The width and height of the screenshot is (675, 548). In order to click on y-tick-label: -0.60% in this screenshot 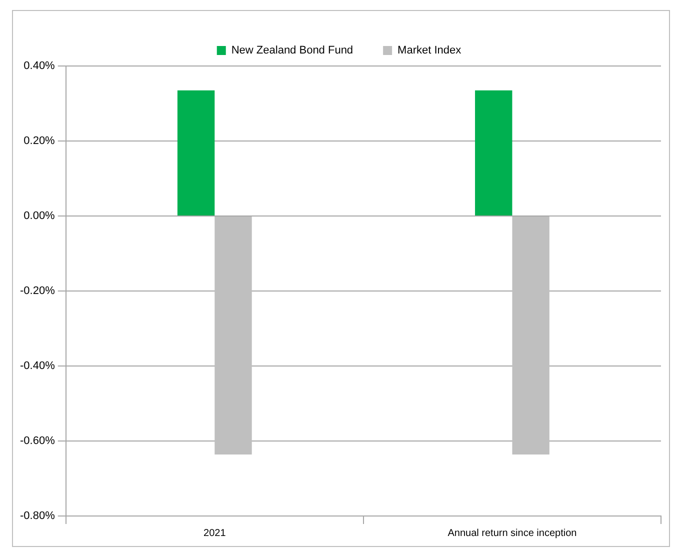, I will do `click(38, 441)`.